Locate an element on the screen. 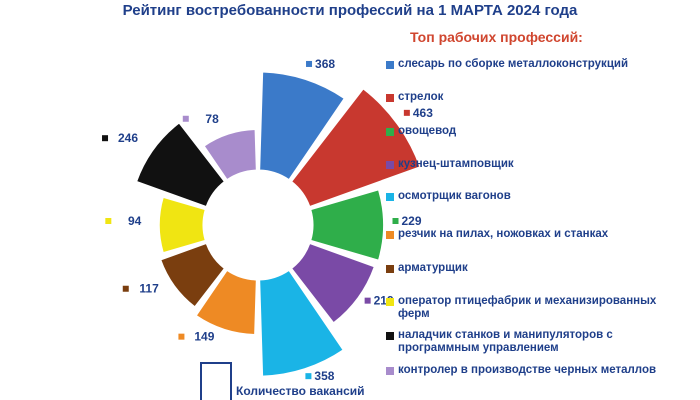 The height and width of the screenshot is (400, 700). value-label: 229 is located at coordinates (407, 221).